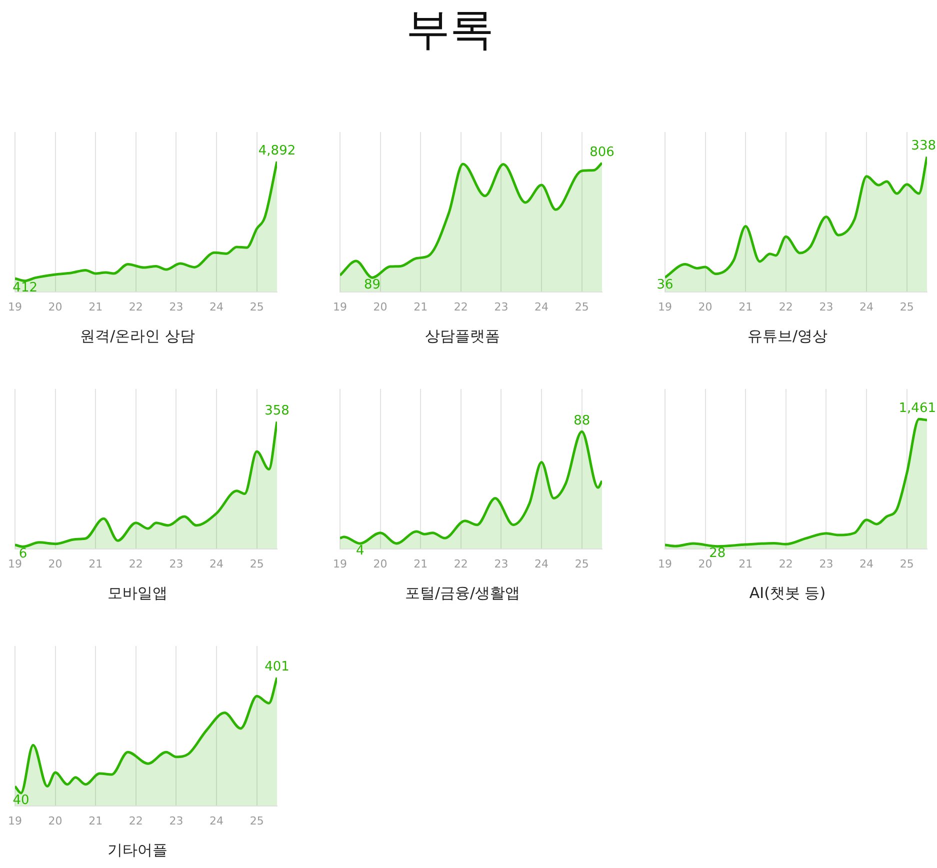  What do you see at coordinates (582, 420) in the screenshot?
I see `data-label: 88` at bounding box center [582, 420].